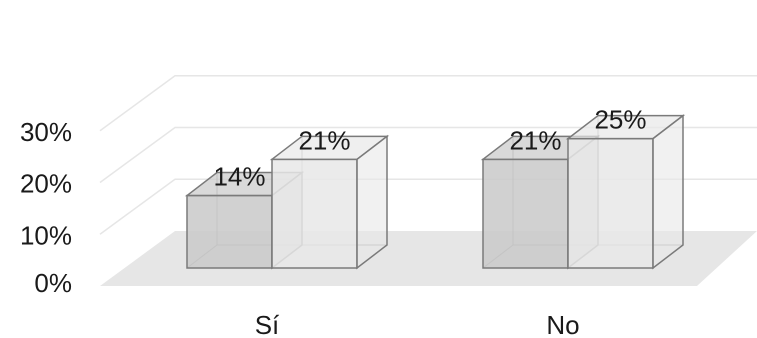  What do you see at coordinates (239, 177) in the screenshot?
I see `data-label: 14%` at bounding box center [239, 177].